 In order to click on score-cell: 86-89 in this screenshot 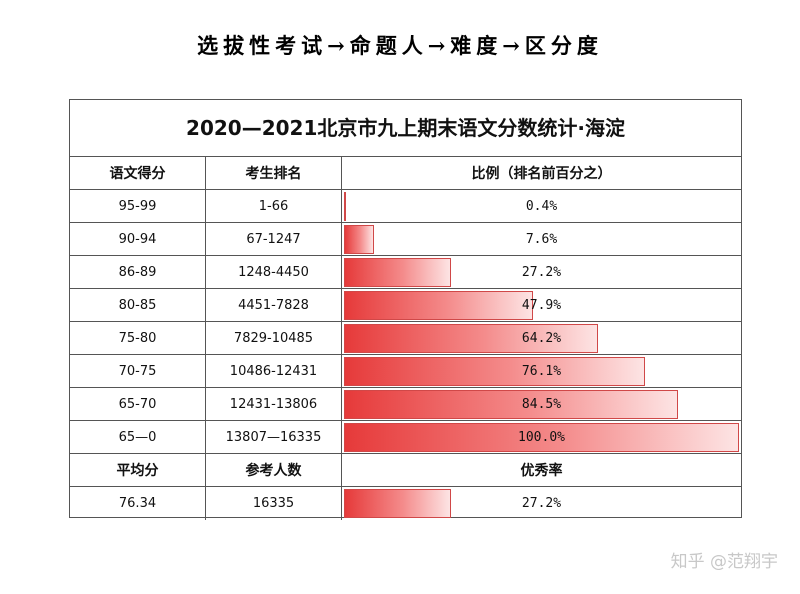, I will do `click(138, 272)`.